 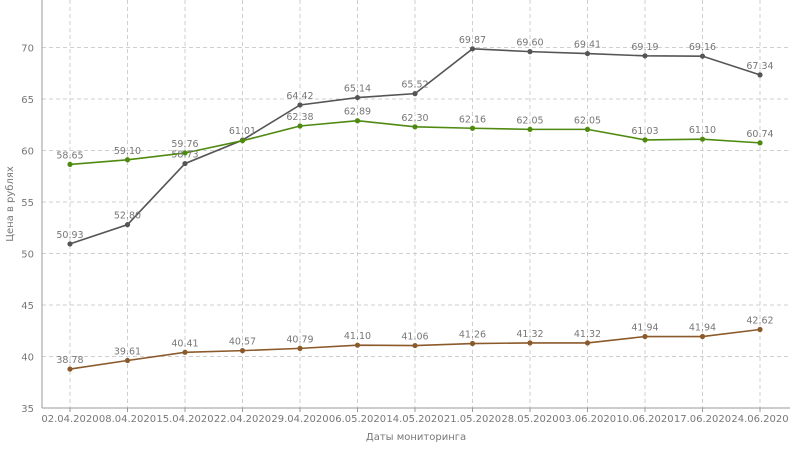 What do you see at coordinates (357, 112) in the screenshot?
I see `data-label: 62.89` at bounding box center [357, 112].